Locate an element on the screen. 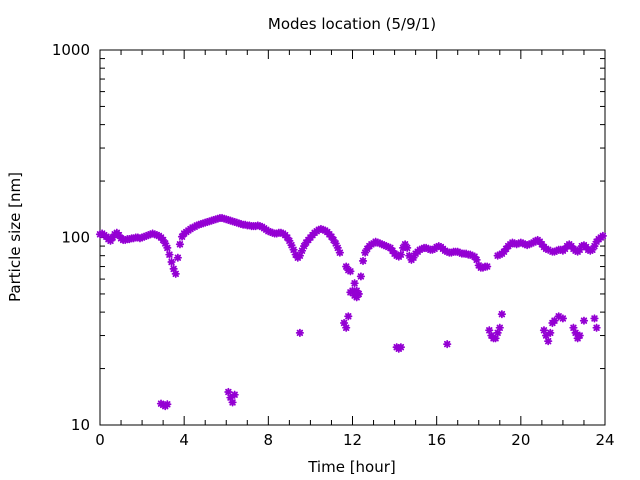  x-axis-title: Time [hour] is located at coordinates (351, 467).